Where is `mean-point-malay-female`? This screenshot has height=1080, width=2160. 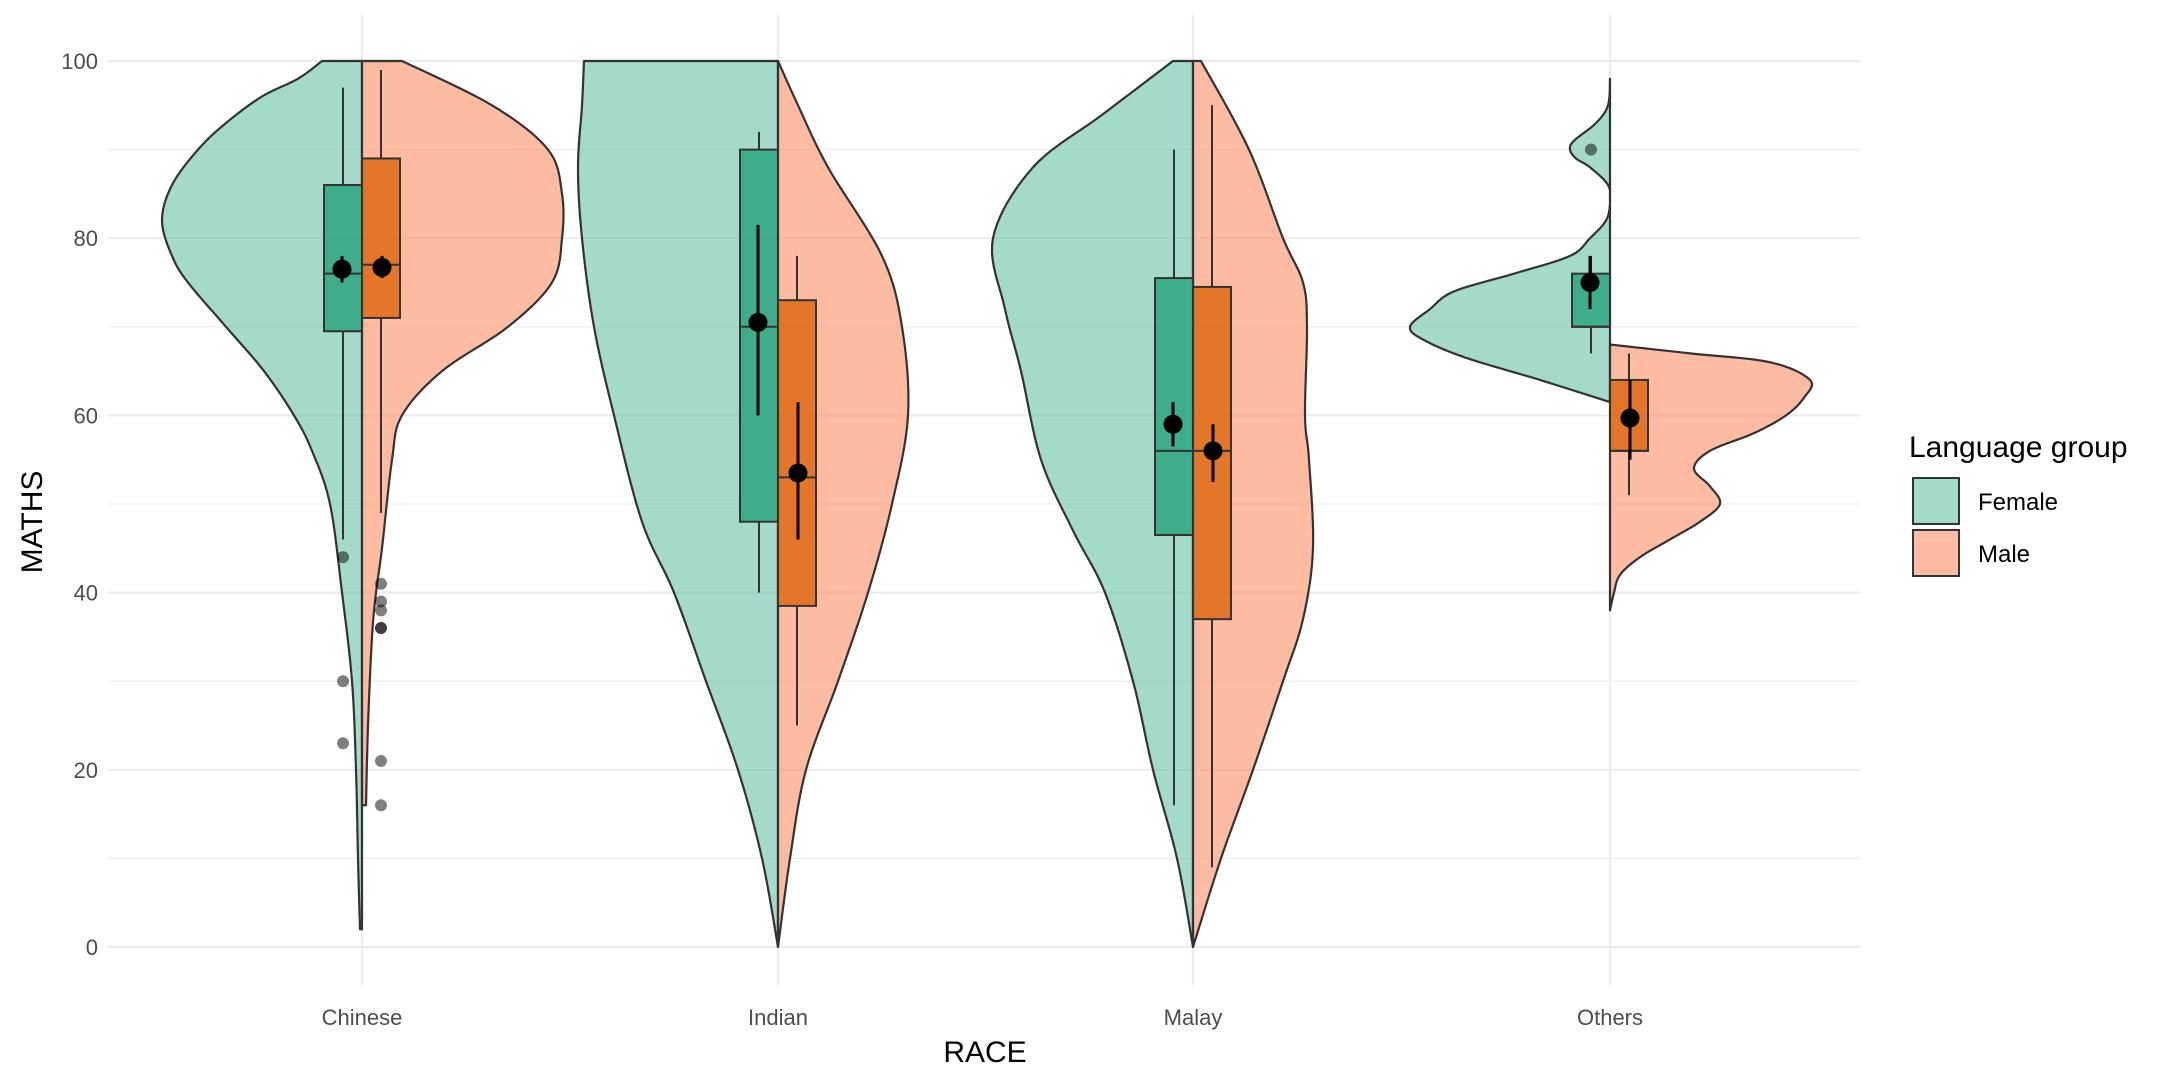 mean-point-malay-female is located at coordinates (1173, 424).